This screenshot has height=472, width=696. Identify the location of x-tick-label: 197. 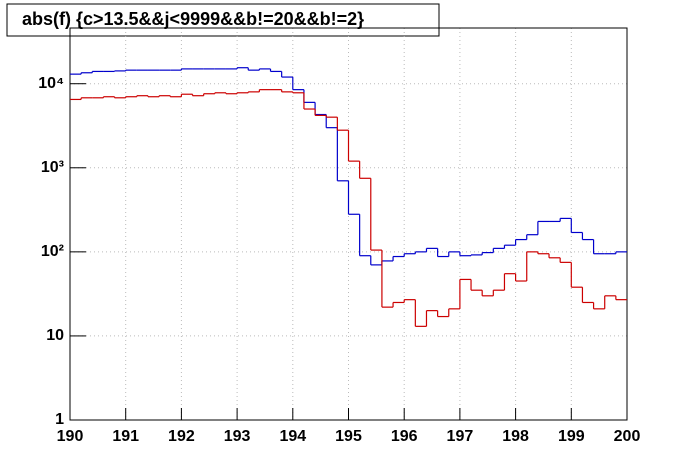
(460, 436).